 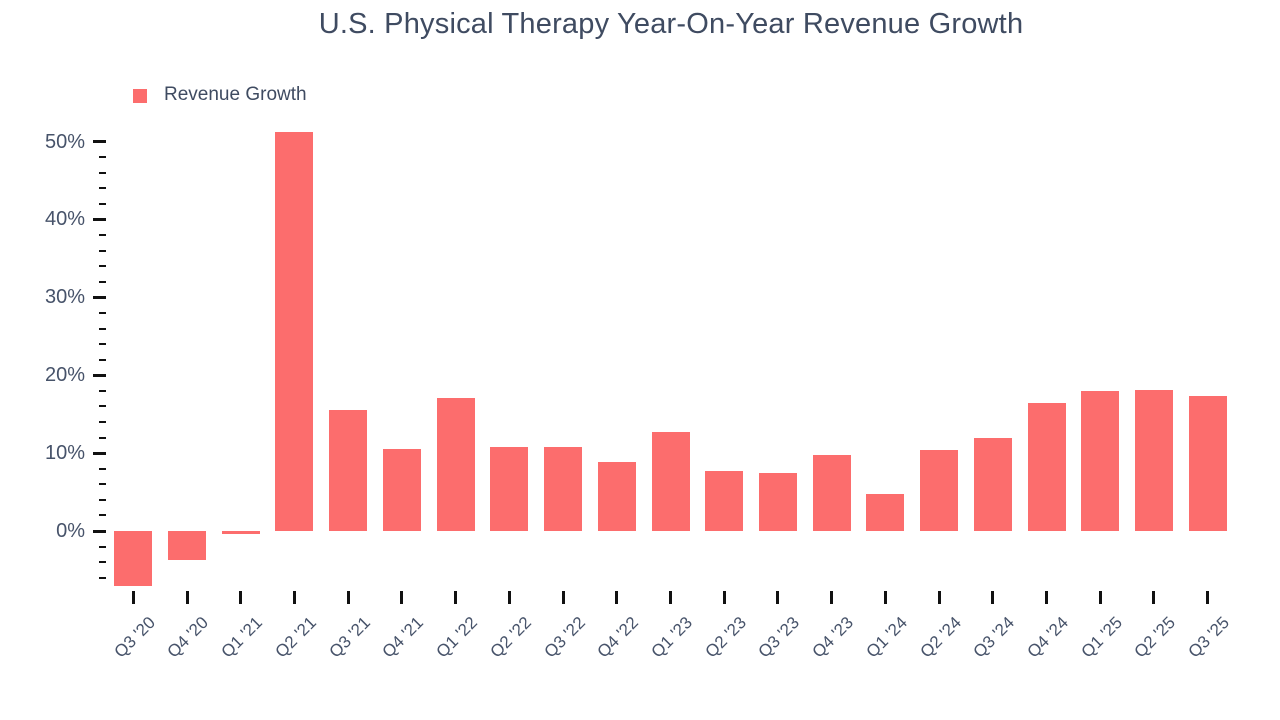 I want to click on y-axis-tick-label: 10%, so click(x=64, y=453).